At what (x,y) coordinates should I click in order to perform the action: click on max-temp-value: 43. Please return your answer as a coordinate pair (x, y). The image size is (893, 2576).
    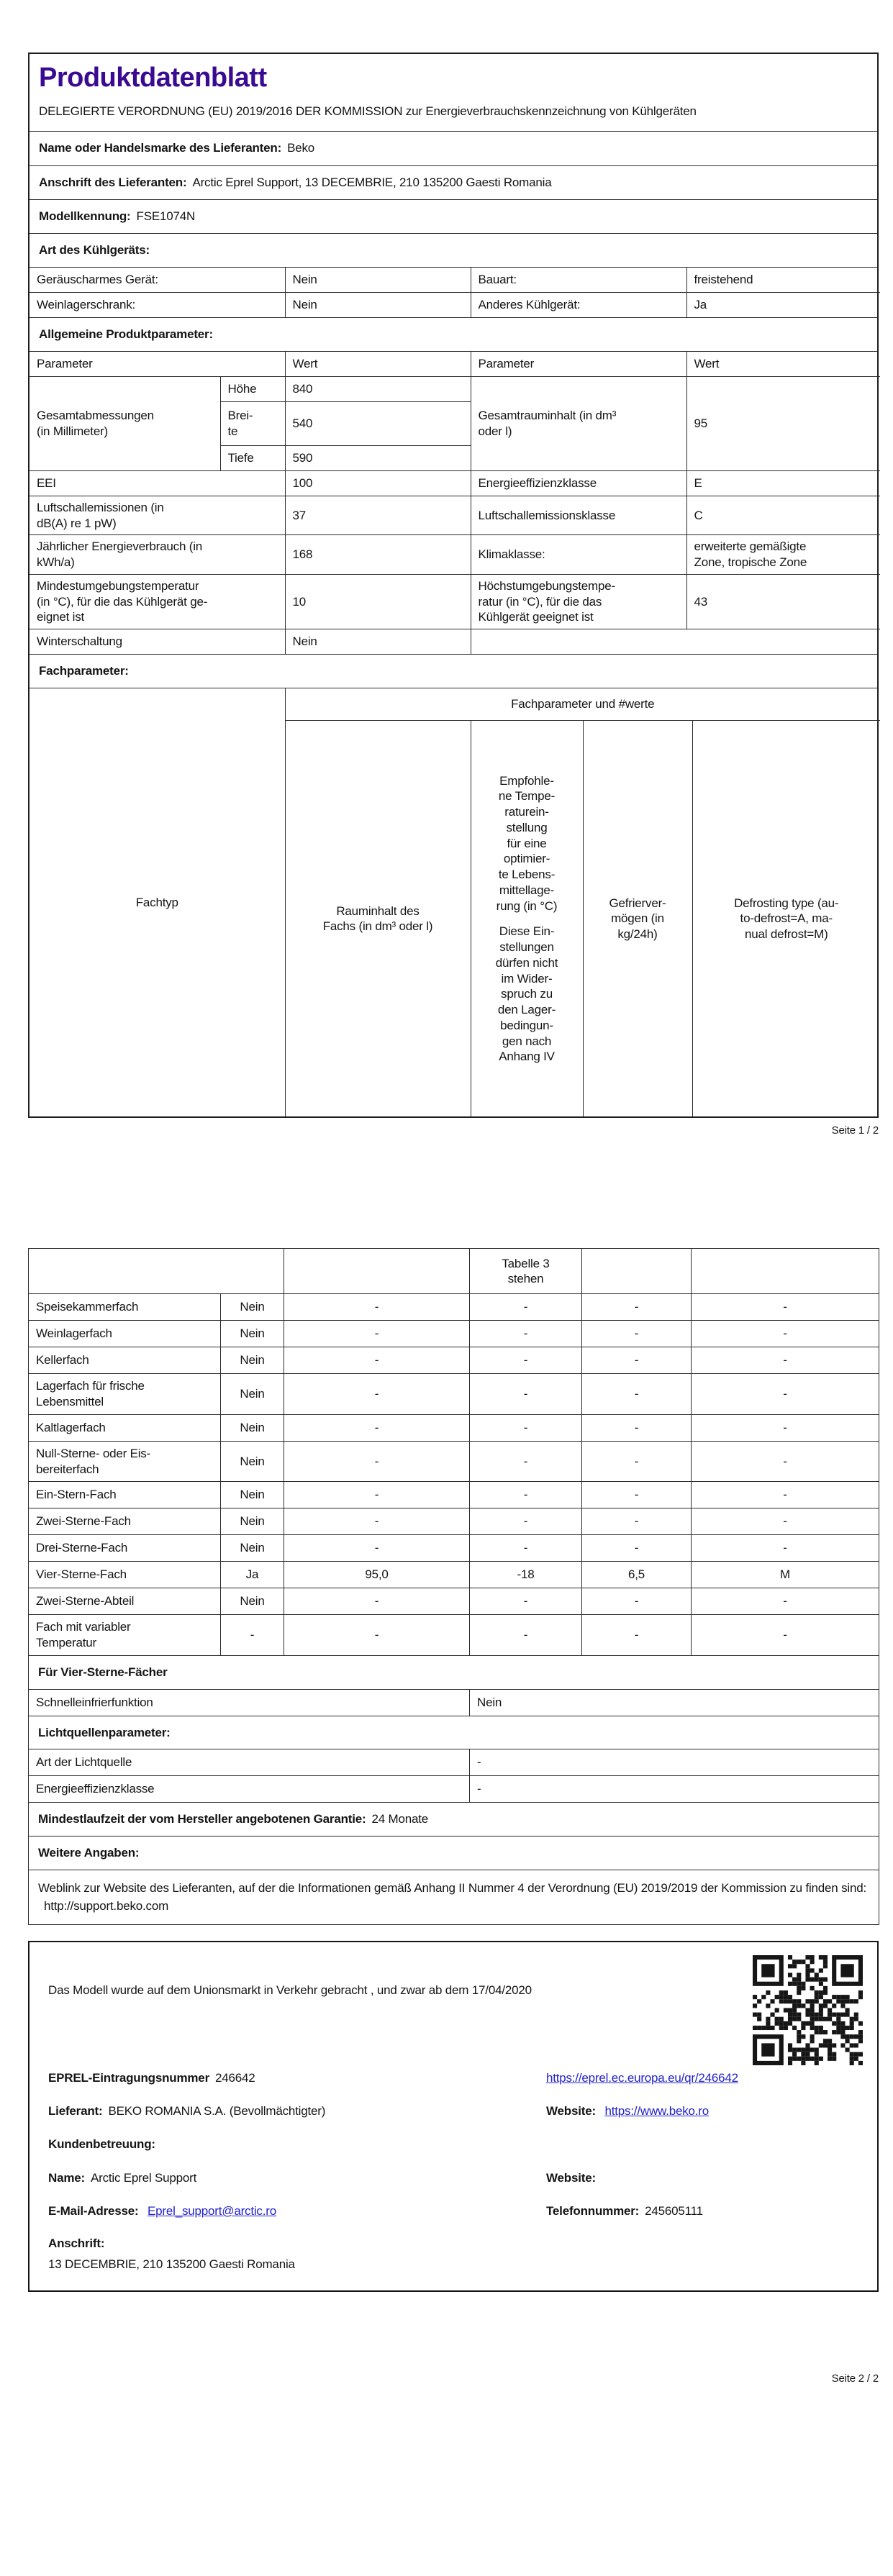
    Looking at the image, I should click on (783, 601).